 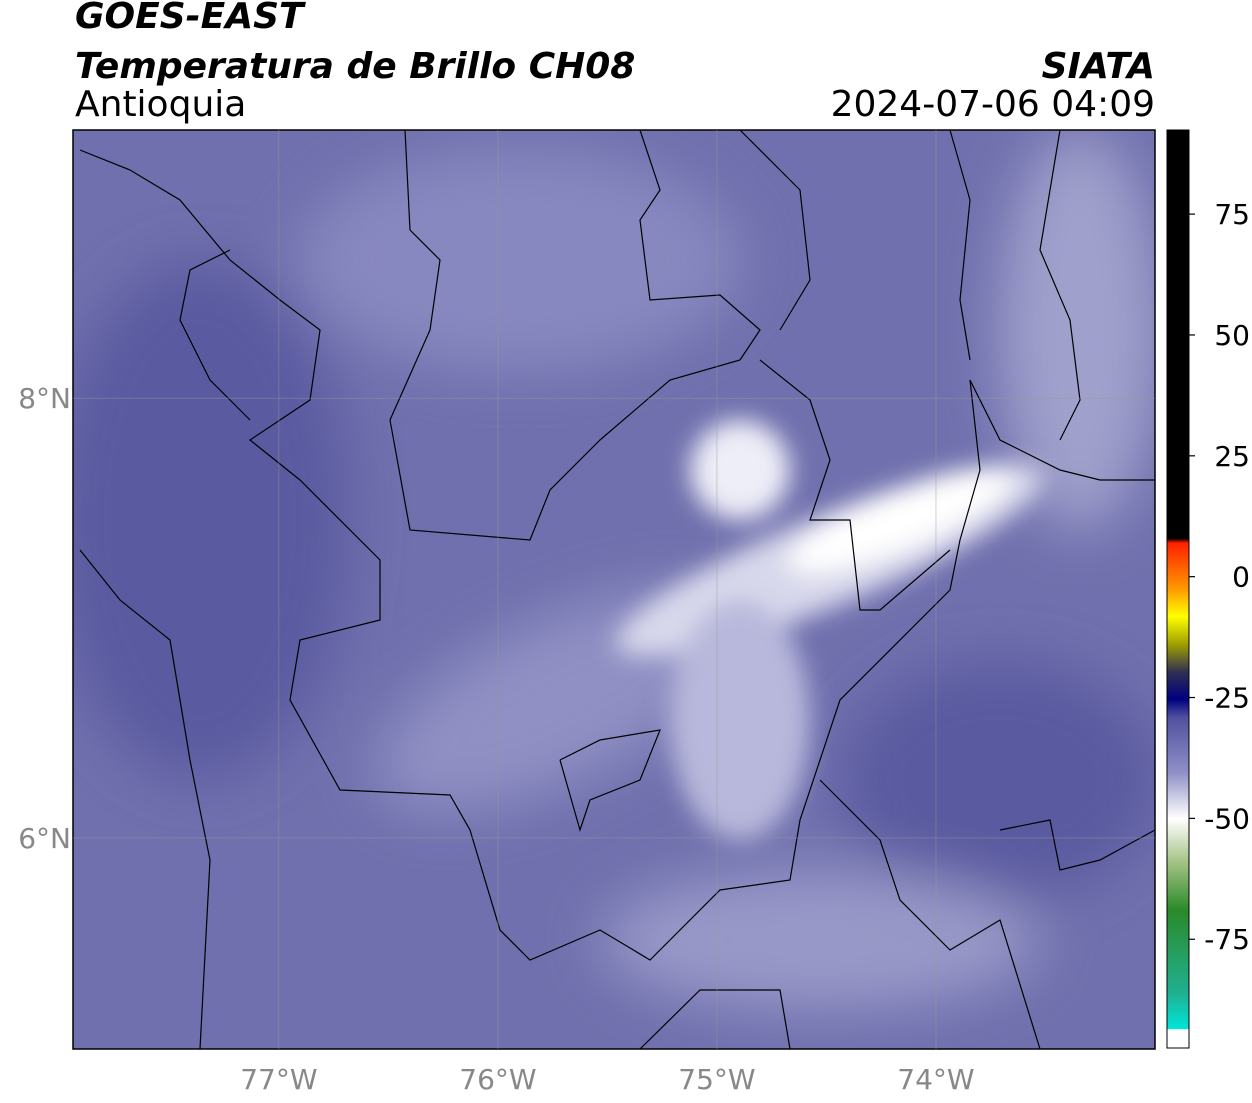 I want to click on colorbar-tick-label: 25, so click(x=1232, y=456).